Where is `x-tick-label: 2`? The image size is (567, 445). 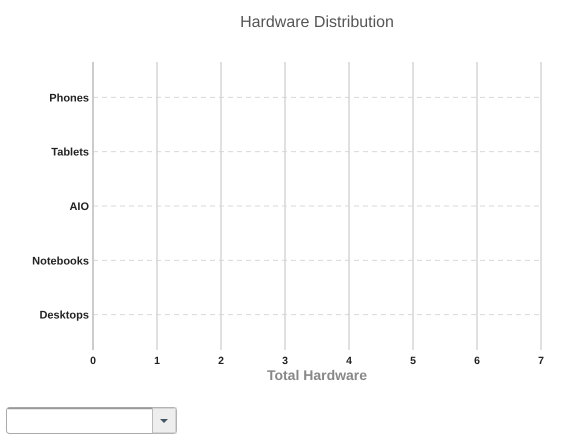 x-tick-label: 2 is located at coordinates (221, 361).